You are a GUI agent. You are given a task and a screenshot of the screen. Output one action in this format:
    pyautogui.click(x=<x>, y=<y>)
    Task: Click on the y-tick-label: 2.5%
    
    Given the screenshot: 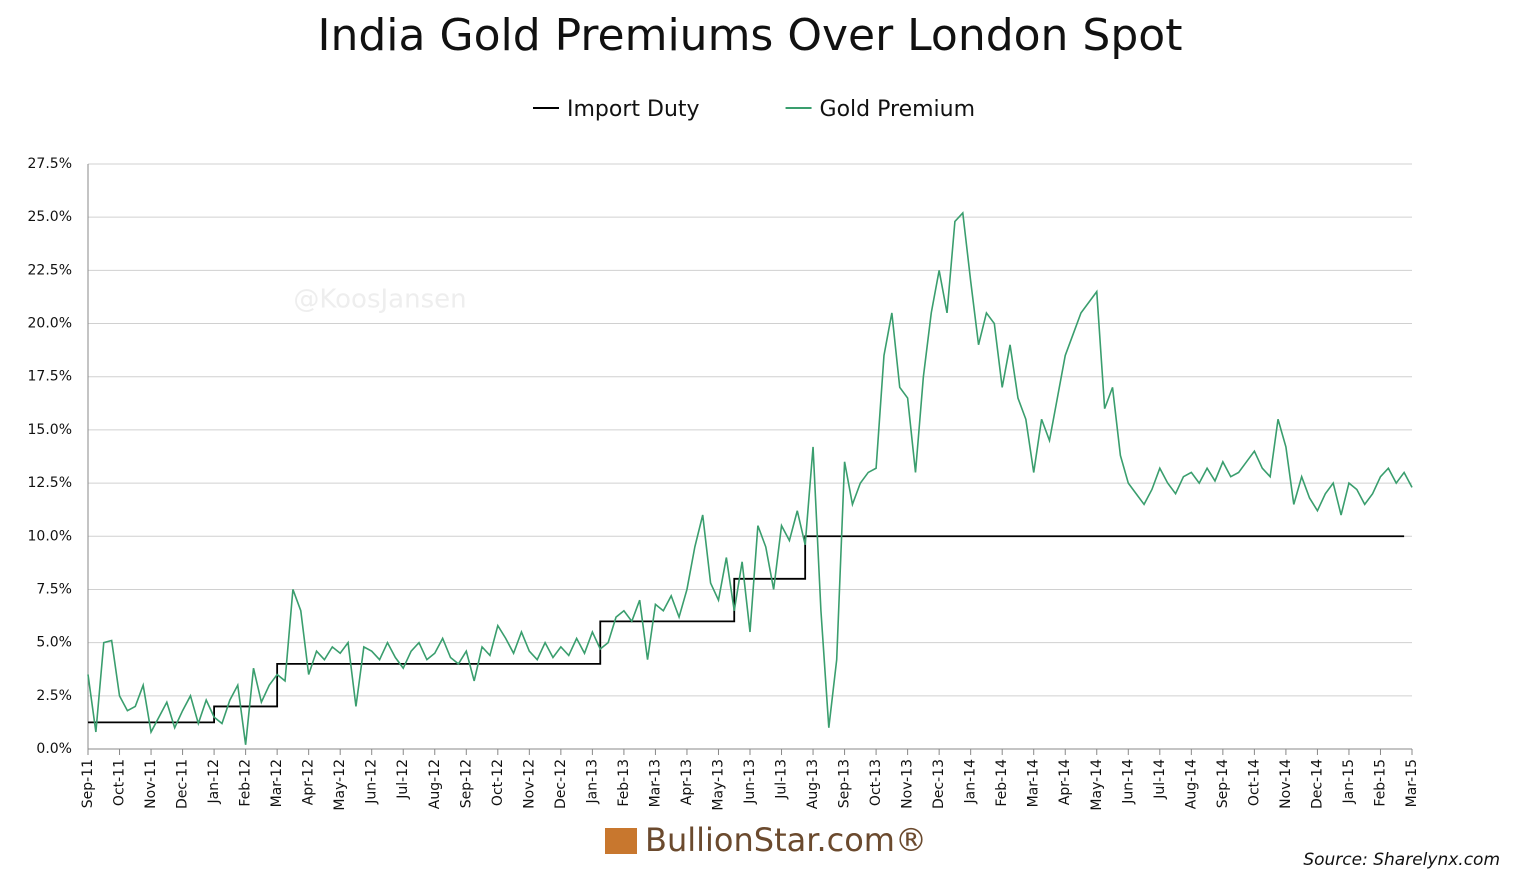 What is the action you would take?
    pyautogui.click(x=54, y=696)
    